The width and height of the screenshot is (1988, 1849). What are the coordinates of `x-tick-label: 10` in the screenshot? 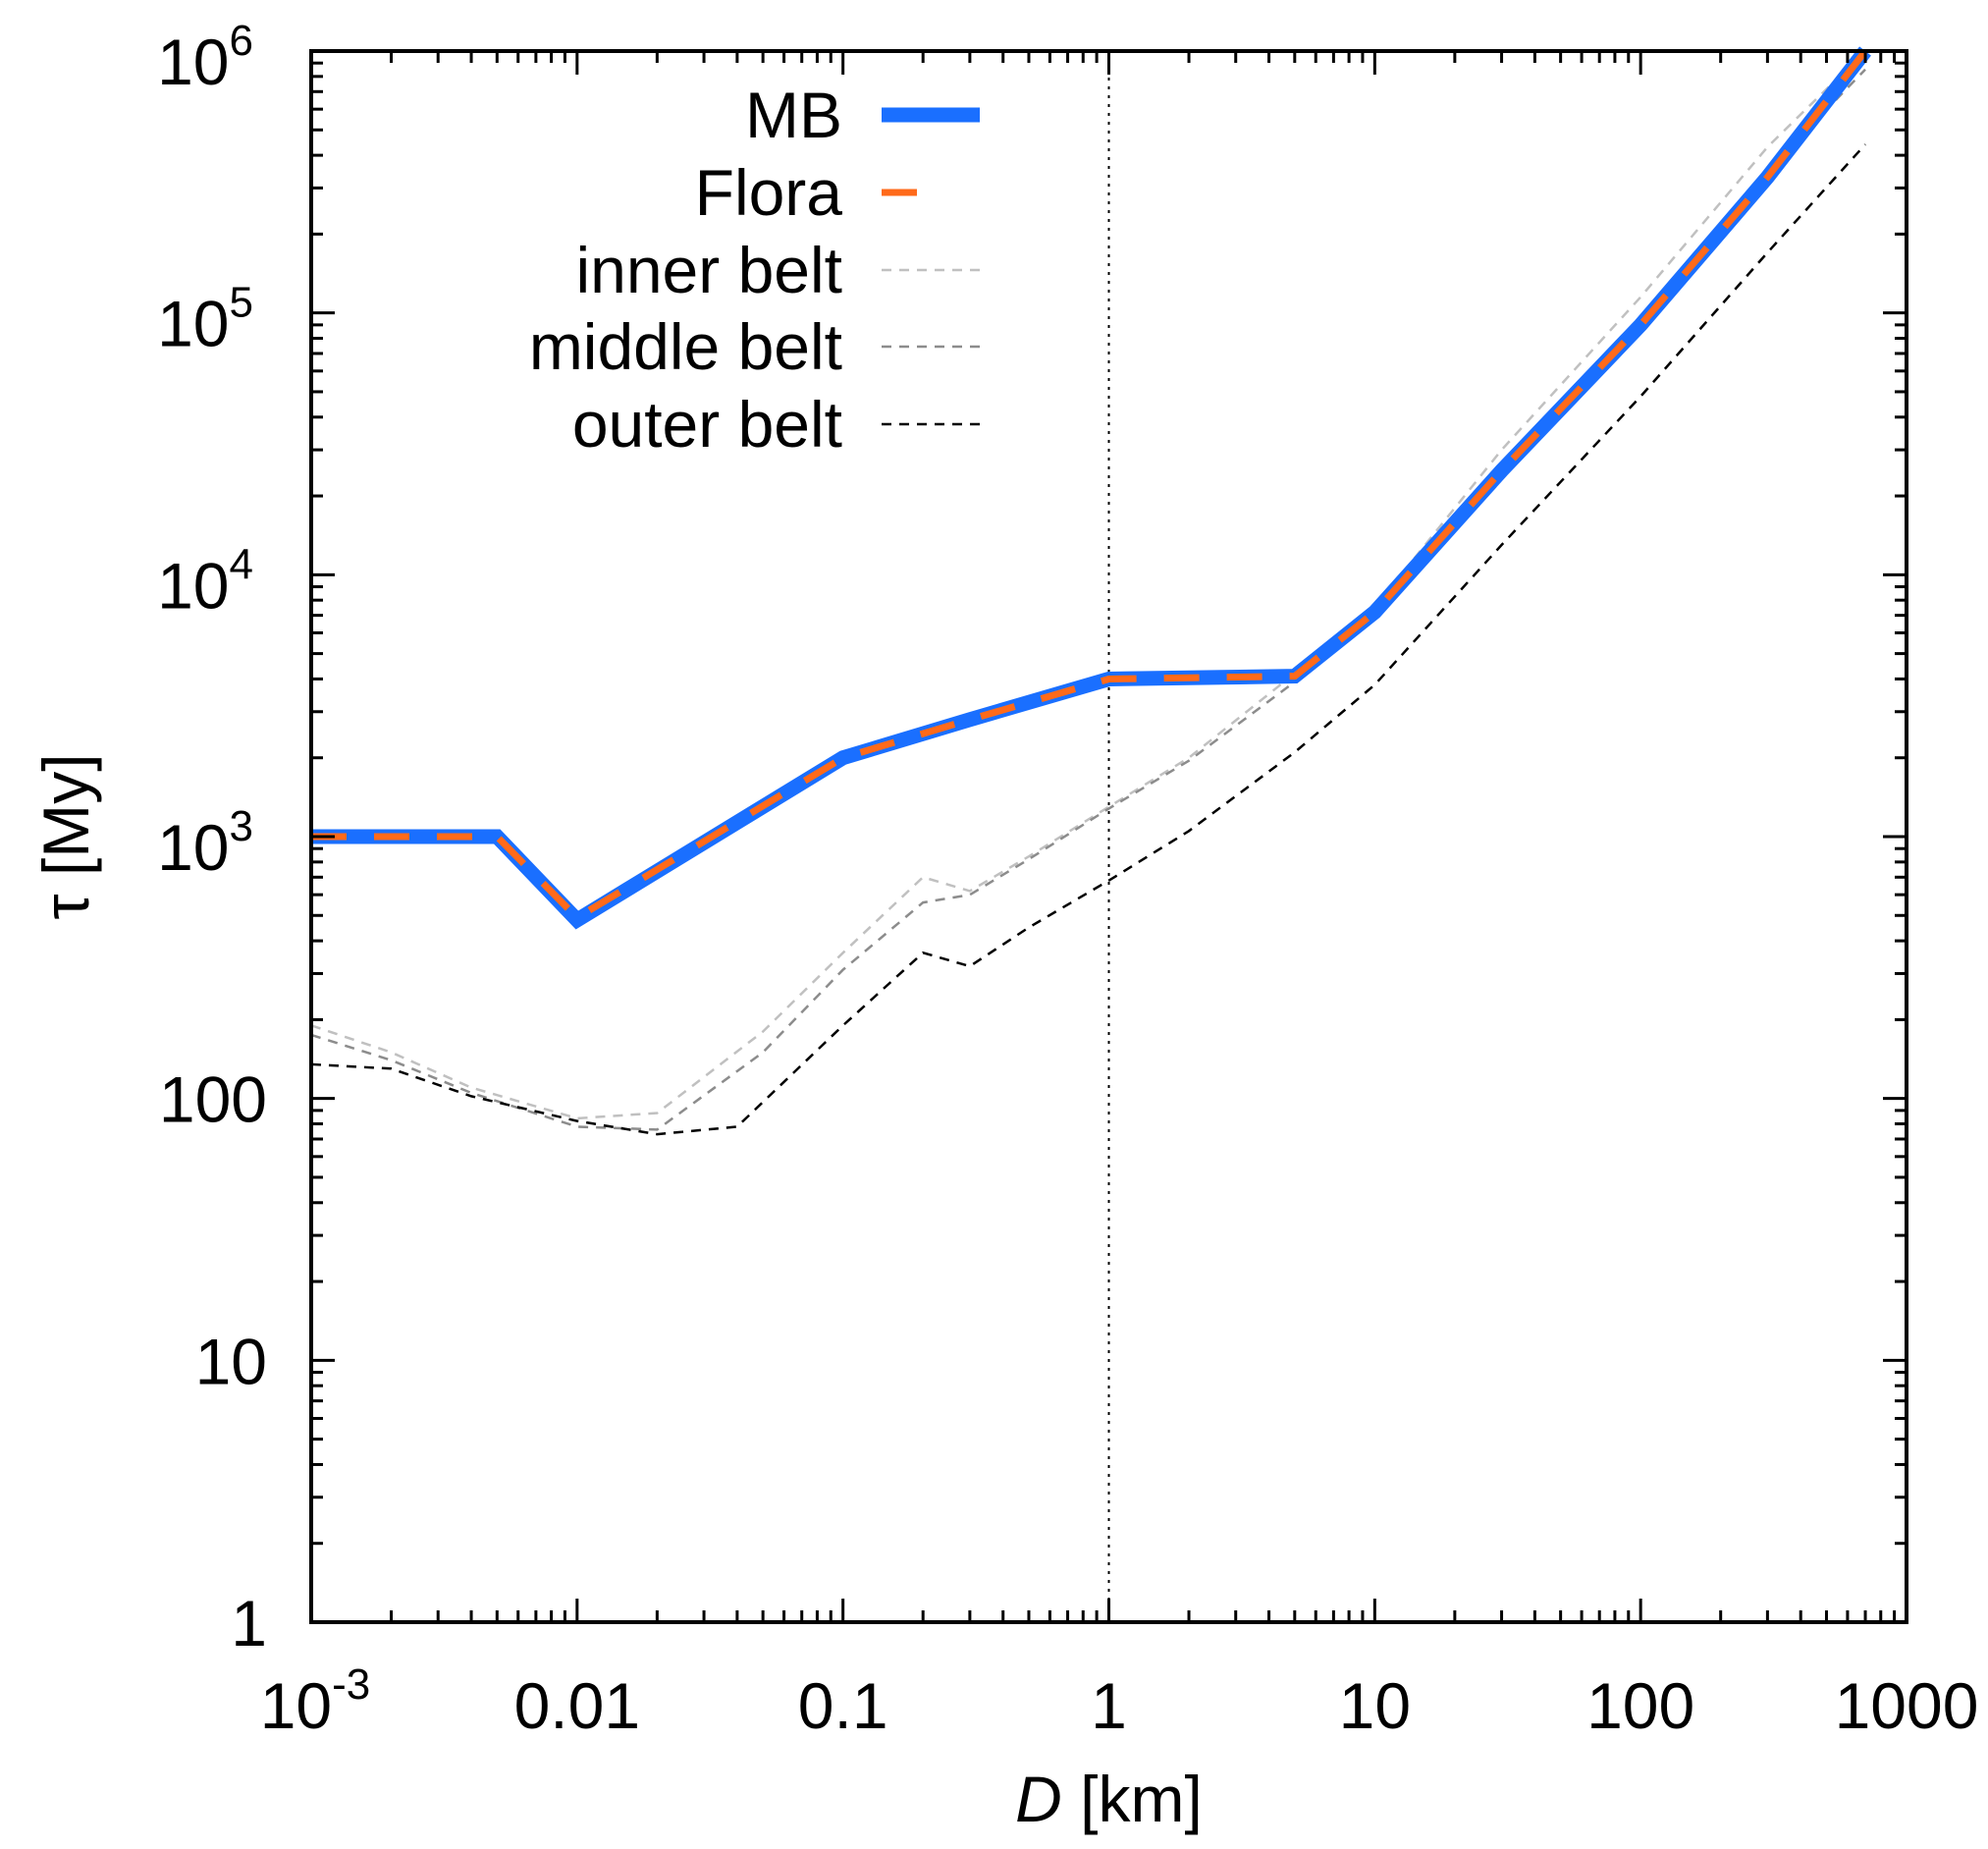 It's located at (1375, 1705).